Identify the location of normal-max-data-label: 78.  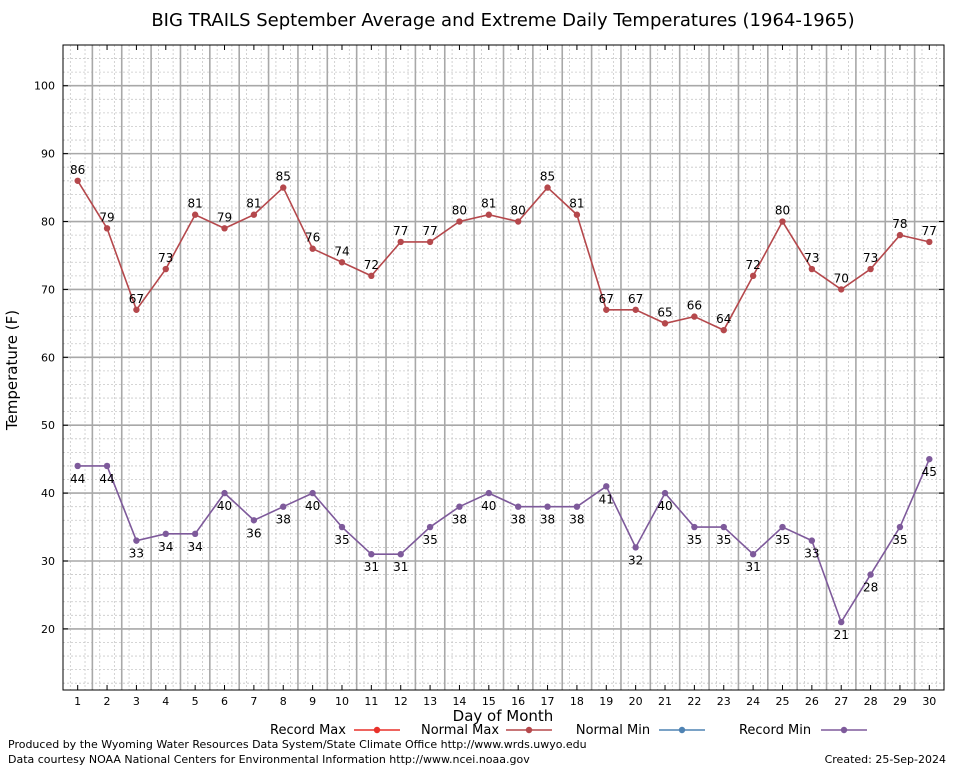
(899, 224).